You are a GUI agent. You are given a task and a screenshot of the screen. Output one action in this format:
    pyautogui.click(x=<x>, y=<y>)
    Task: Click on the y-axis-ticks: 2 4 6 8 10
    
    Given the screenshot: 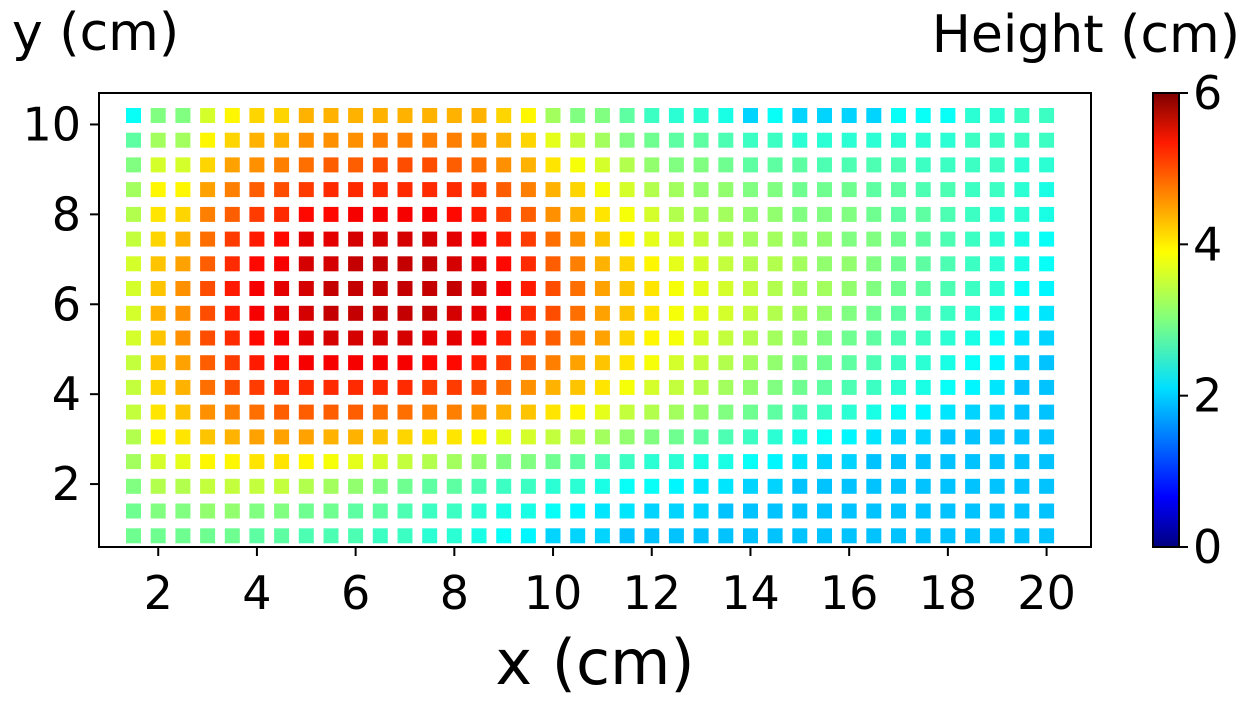 What is the action you would take?
    pyautogui.click(x=60, y=304)
    